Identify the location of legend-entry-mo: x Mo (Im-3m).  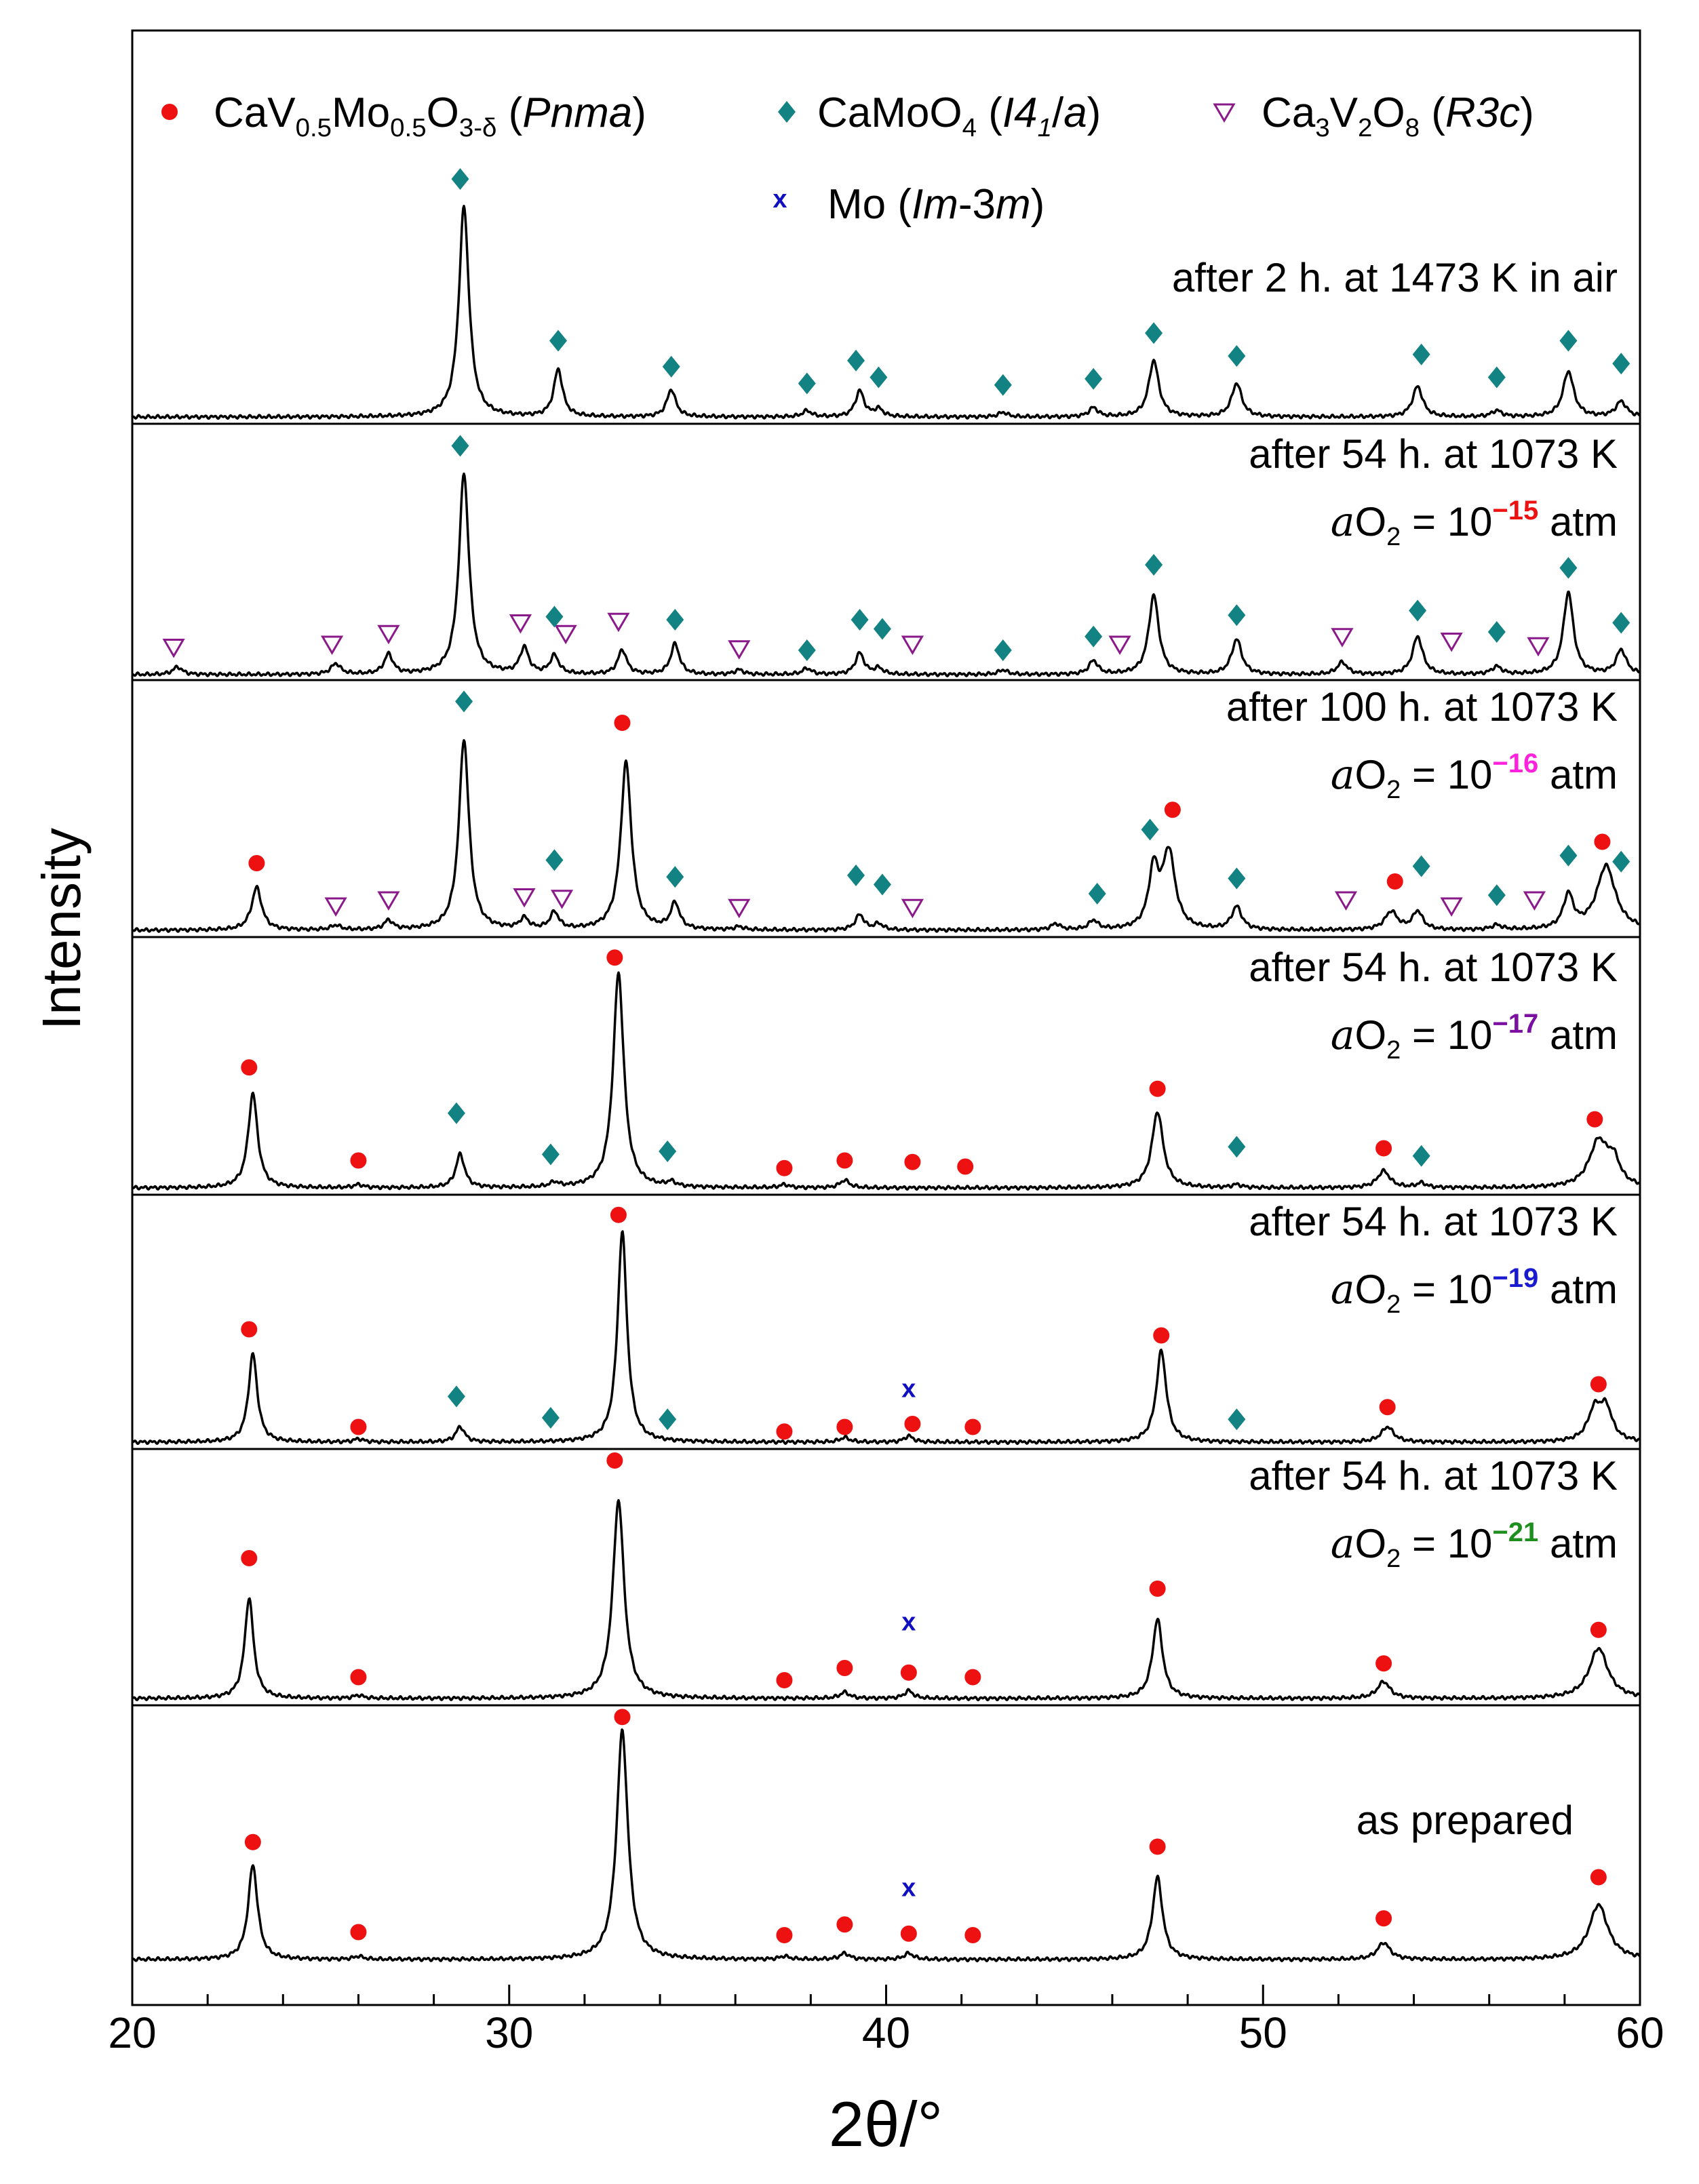
(909, 204).